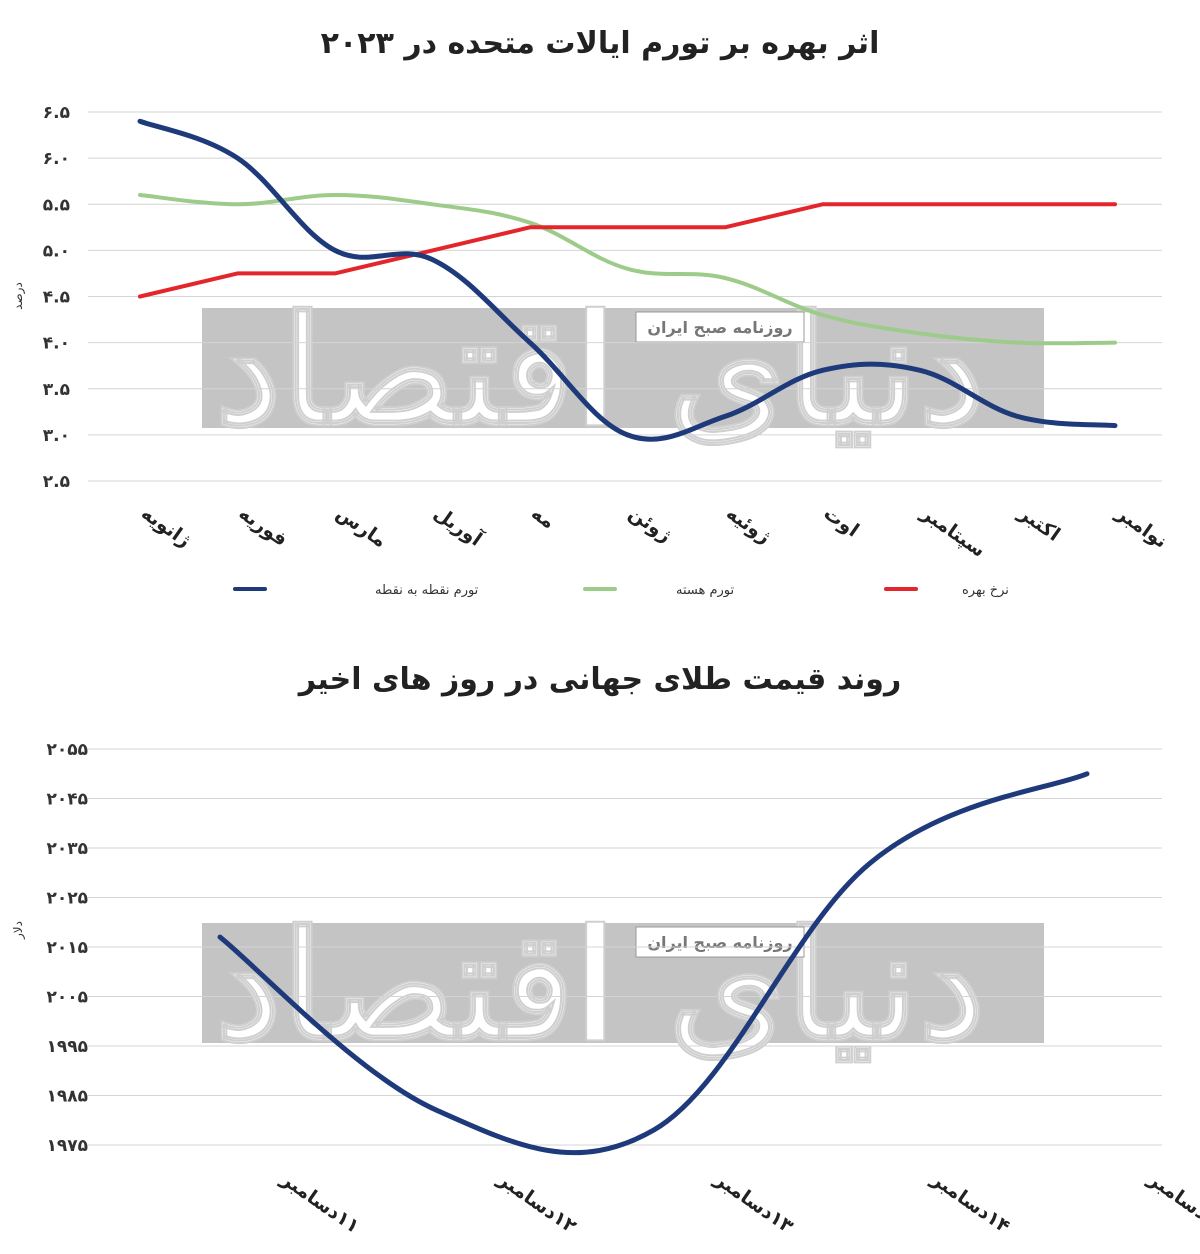 This screenshot has width=1200, height=1254. Describe the element at coordinates (650, 524) in the screenshot. I see `chart1-x-tick-label: ژوئن` at that location.